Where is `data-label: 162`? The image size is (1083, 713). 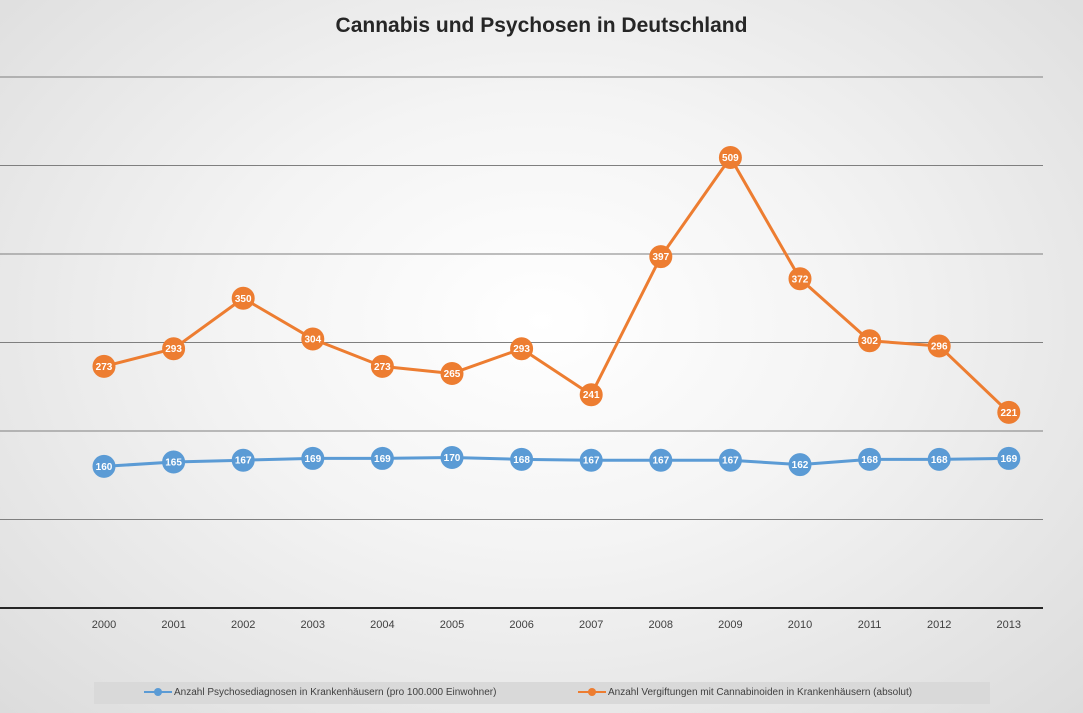 data-label: 162 is located at coordinates (800, 465).